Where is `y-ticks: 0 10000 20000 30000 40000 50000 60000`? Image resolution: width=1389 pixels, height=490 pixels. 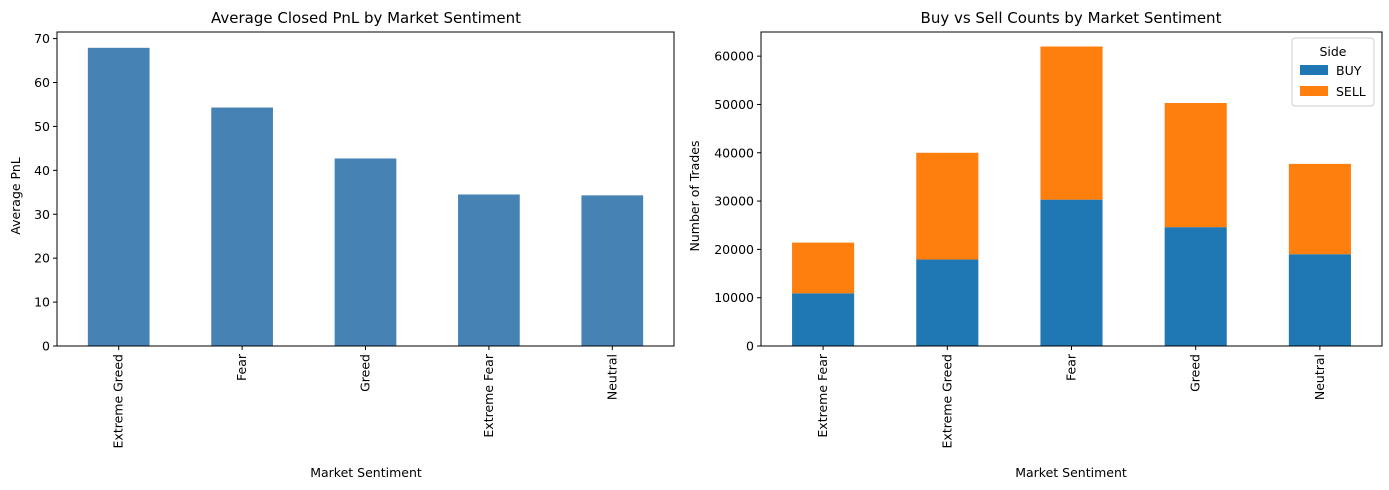 y-ticks: 0 10000 20000 30000 40000 50000 60000 is located at coordinates (737, 201).